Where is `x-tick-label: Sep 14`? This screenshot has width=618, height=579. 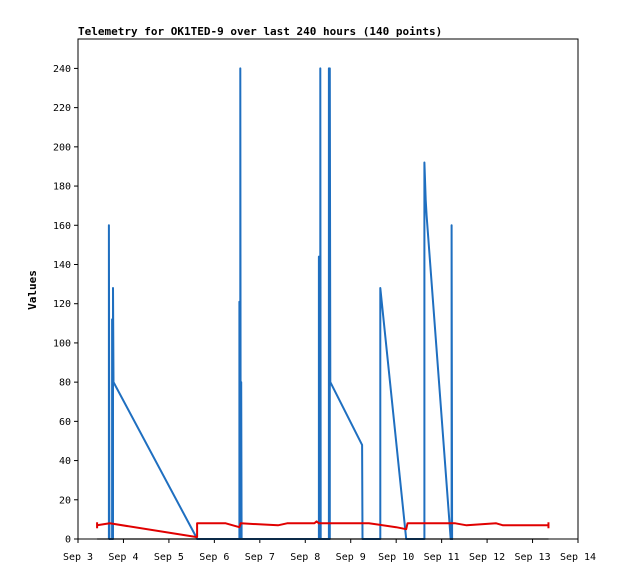
x-tick-label: Sep 14 is located at coordinates (578, 557).